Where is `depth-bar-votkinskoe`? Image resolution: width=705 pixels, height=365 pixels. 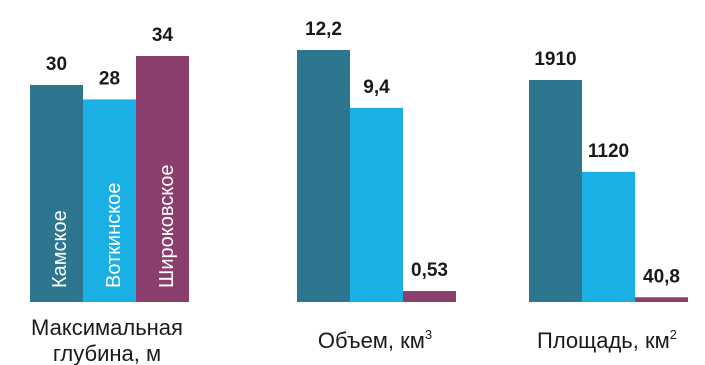 depth-bar-votkinskoe is located at coordinates (109, 200).